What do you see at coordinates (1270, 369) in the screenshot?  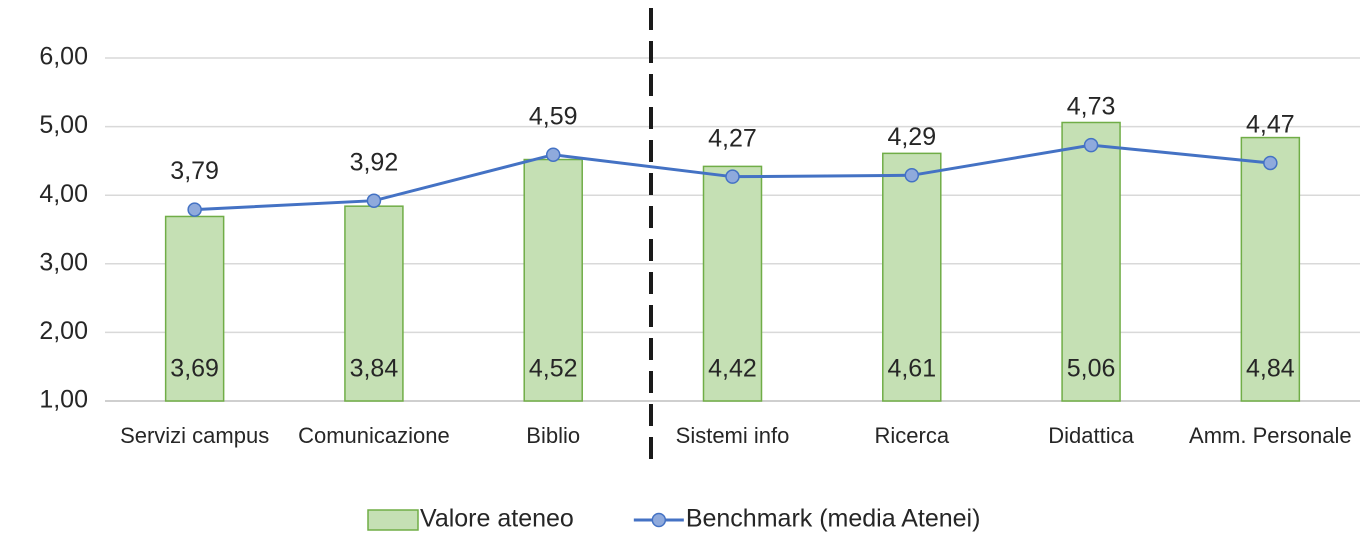 I see `bar-value-label: 4,84` at bounding box center [1270, 369].